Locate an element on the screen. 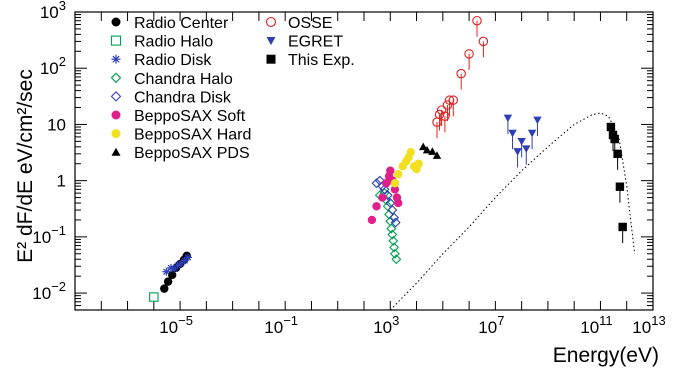 This screenshot has width=677, height=370. series-bepposax-hard is located at coordinates (406, 168).